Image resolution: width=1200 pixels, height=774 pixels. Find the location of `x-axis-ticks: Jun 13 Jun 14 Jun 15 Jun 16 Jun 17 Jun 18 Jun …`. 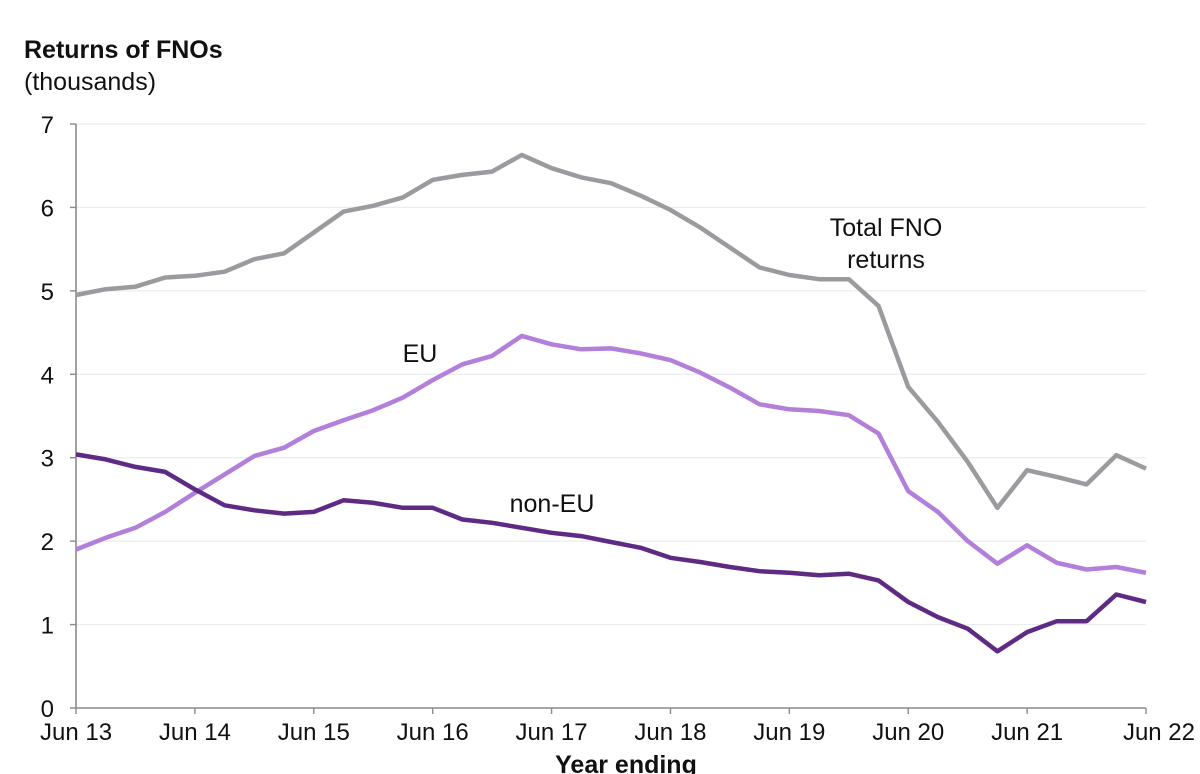

x-axis-ticks: Jun 13 Jun 14 Jun 15 Jun 16 Jun 17 Jun 18 Jun … is located at coordinates (617, 727).